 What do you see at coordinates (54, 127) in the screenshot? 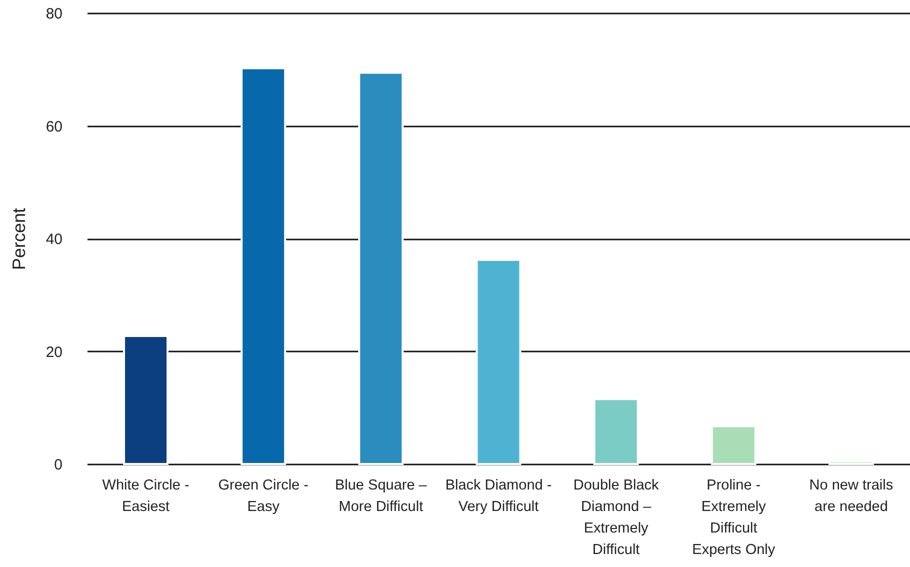
I see `y-tick-label: 60` at bounding box center [54, 127].